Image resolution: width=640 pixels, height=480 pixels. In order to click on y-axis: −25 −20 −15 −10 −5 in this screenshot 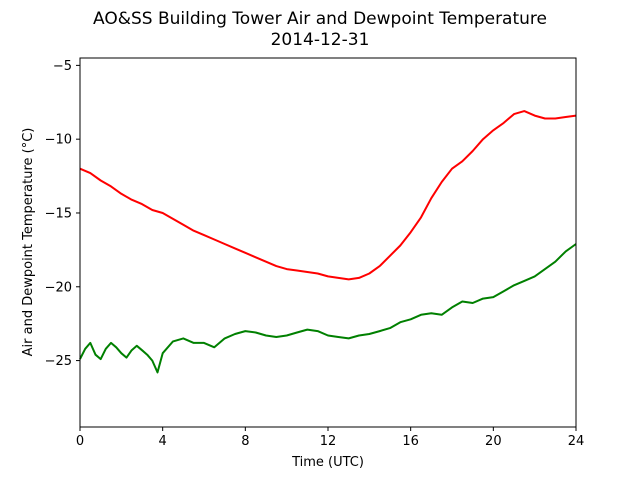, I will do `click(62, 214)`.